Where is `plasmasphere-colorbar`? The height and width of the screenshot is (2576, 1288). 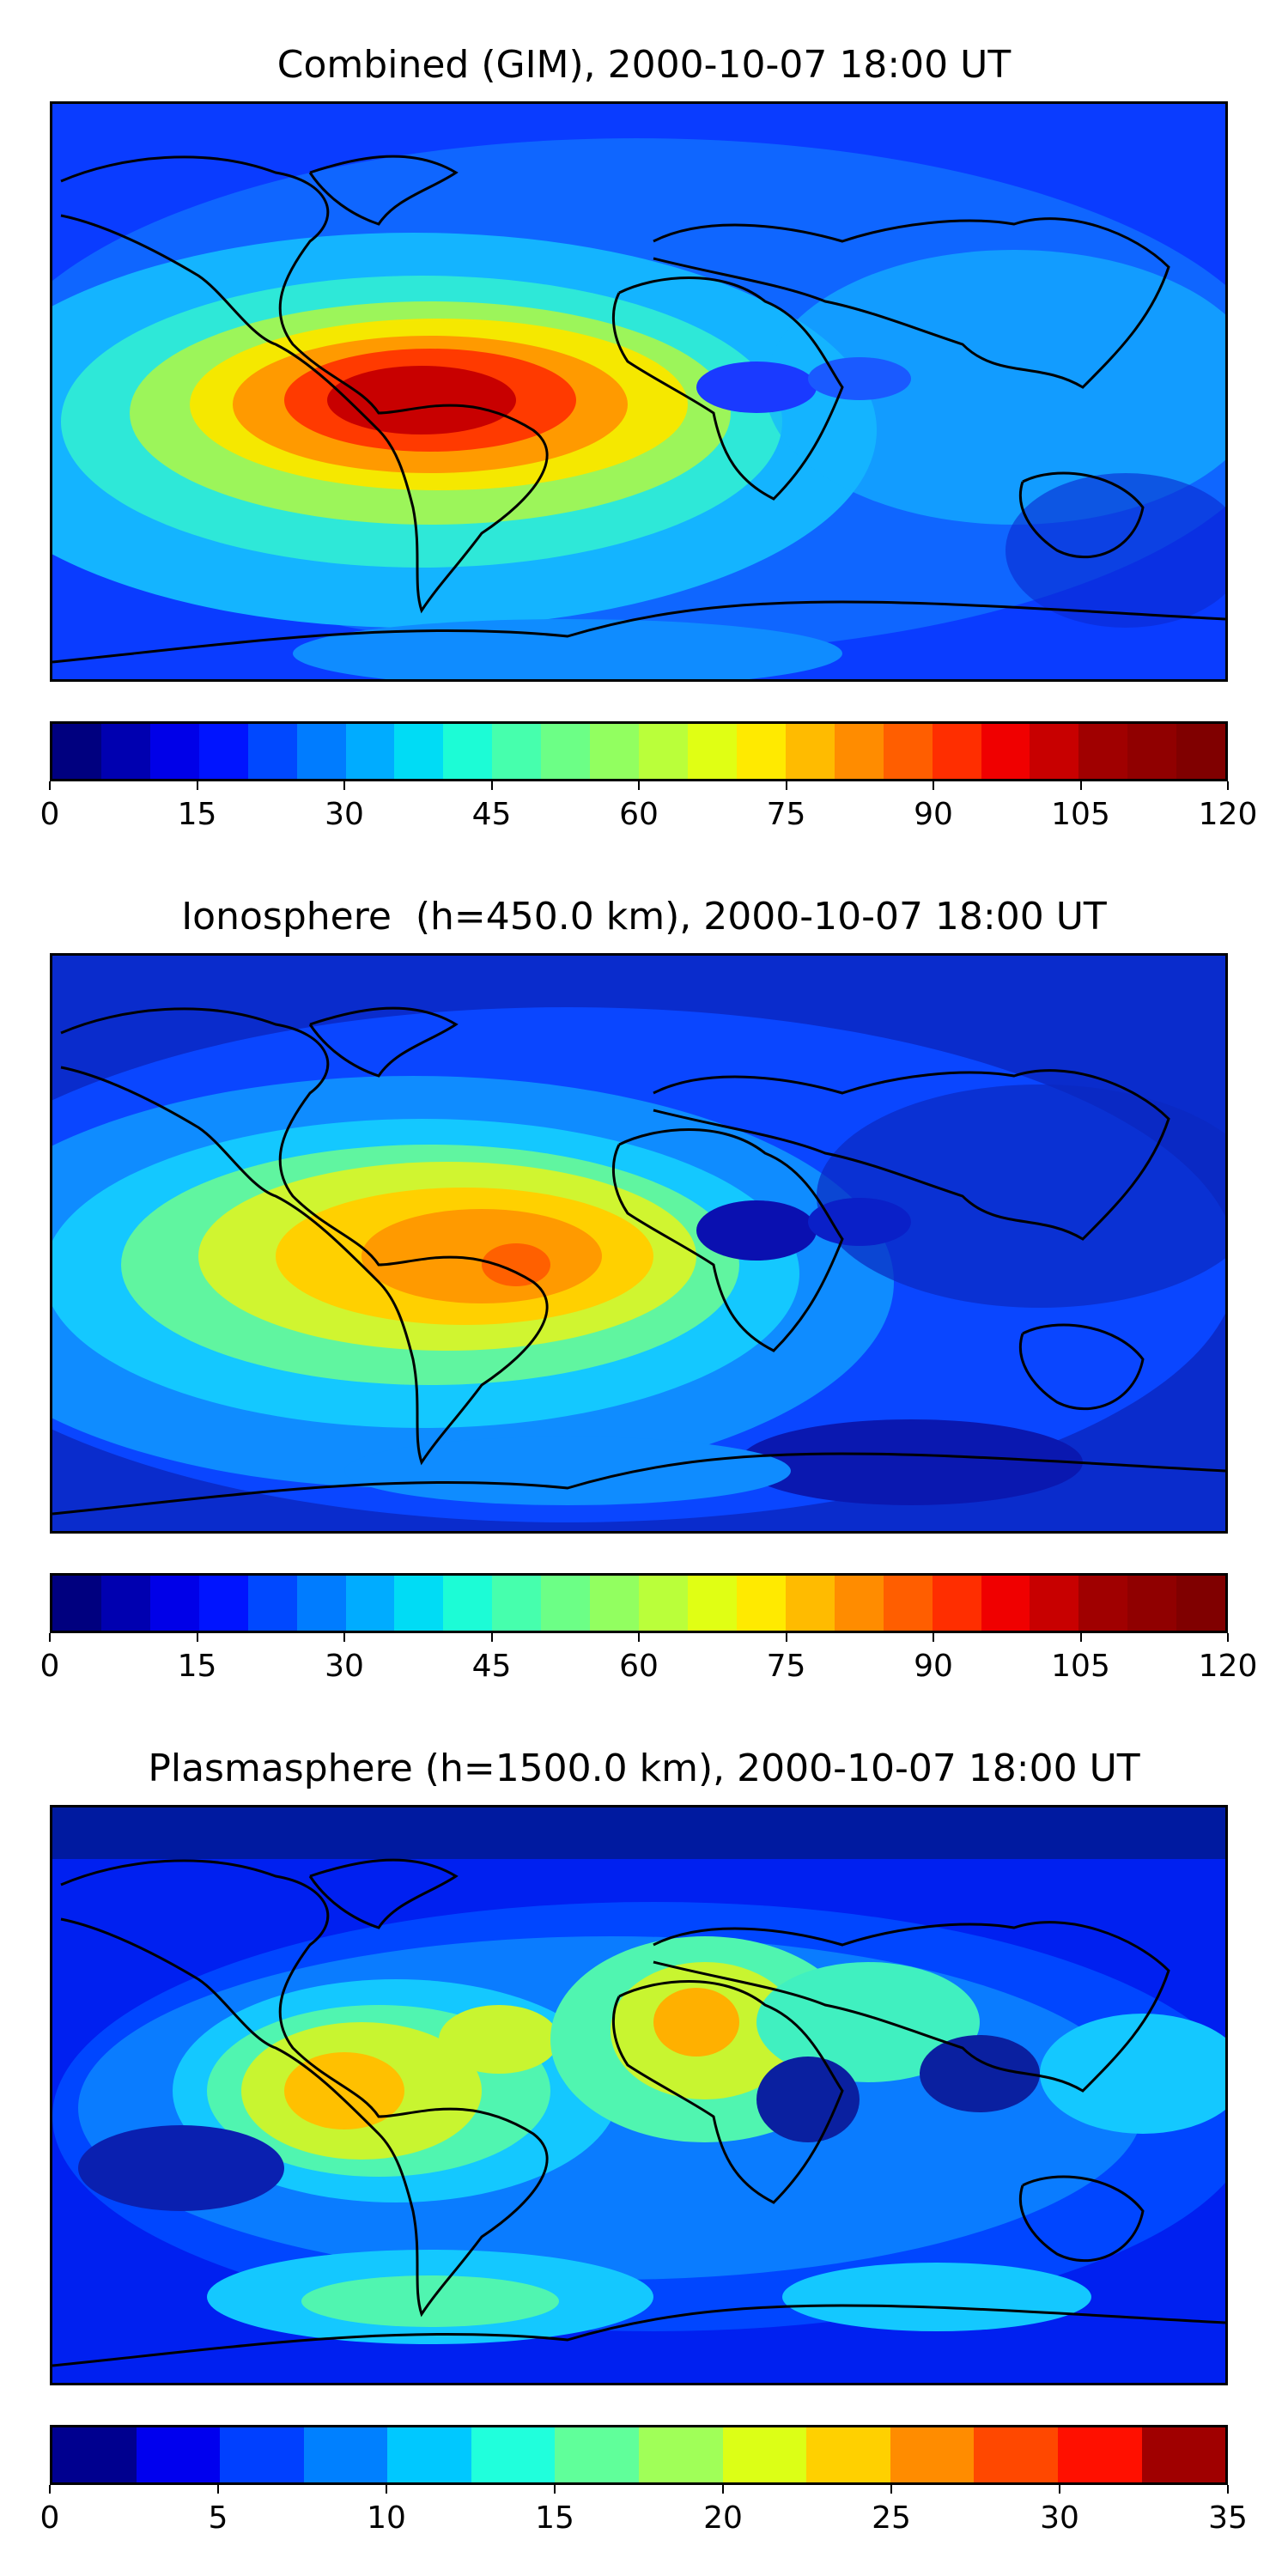 plasmasphere-colorbar is located at coordinates (639, 2455).